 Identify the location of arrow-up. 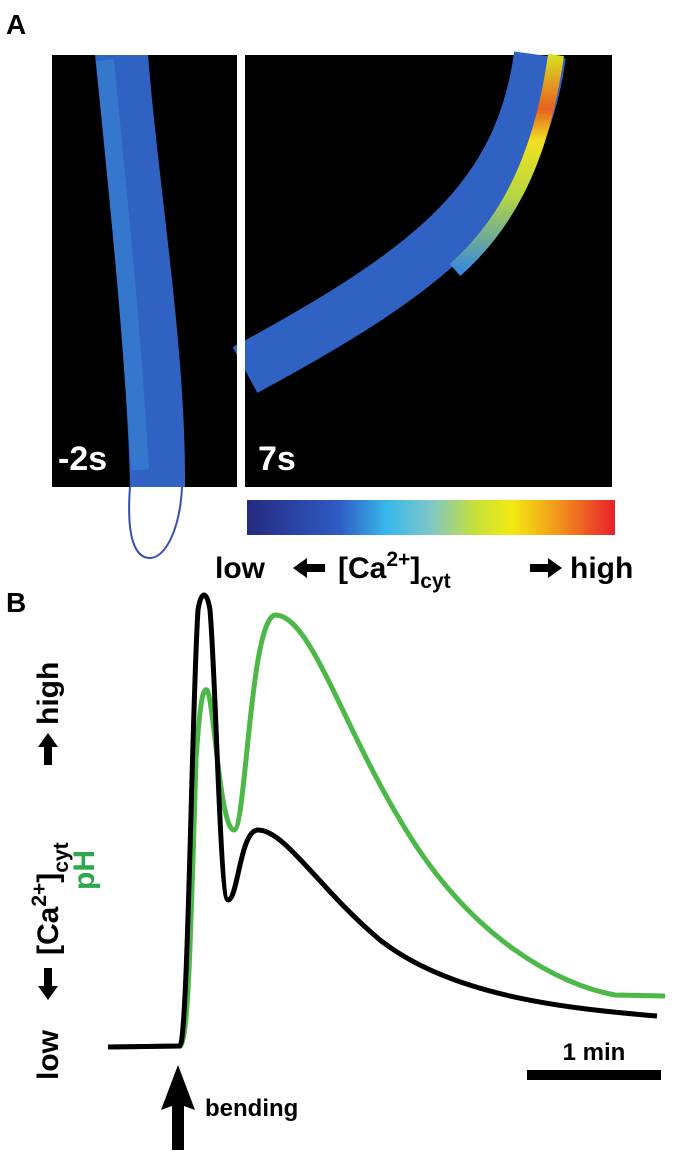
(48, 749).